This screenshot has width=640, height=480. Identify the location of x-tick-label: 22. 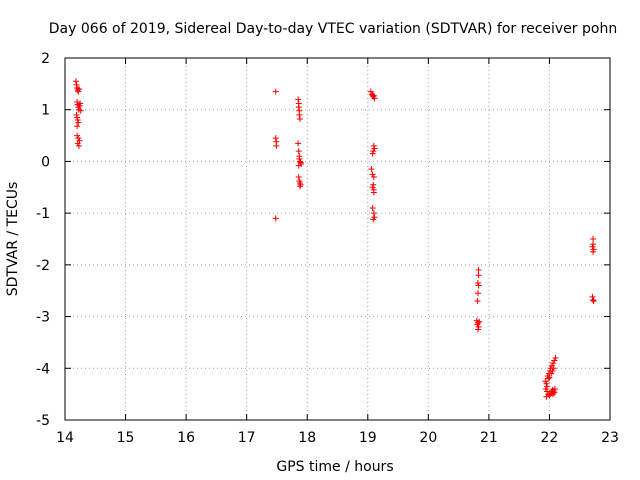
(550, 438).